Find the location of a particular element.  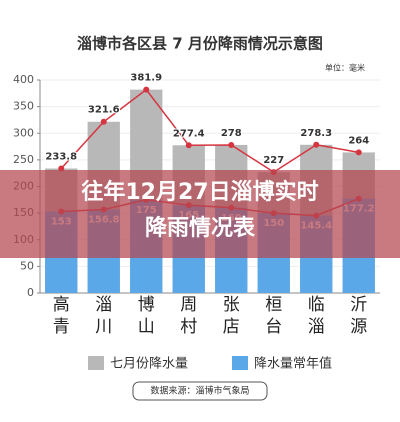

y-tick-label: 50 is located at coordinates (27, 265).